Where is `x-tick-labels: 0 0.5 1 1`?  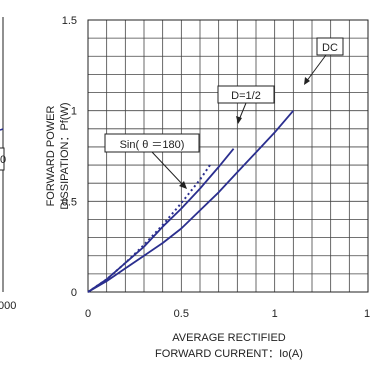
x-tick-labels: 0 0.5 1 1 is located at coordinates (227, 314).